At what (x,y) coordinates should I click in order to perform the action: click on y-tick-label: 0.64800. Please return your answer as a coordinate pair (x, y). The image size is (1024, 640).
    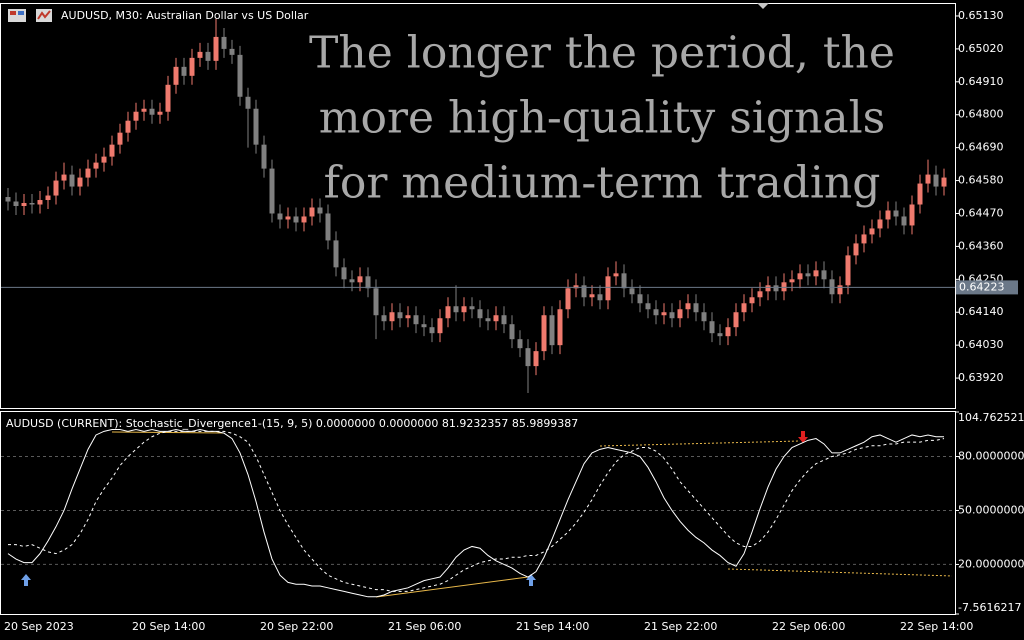
    Looking at the image, I should click on (981, 114).